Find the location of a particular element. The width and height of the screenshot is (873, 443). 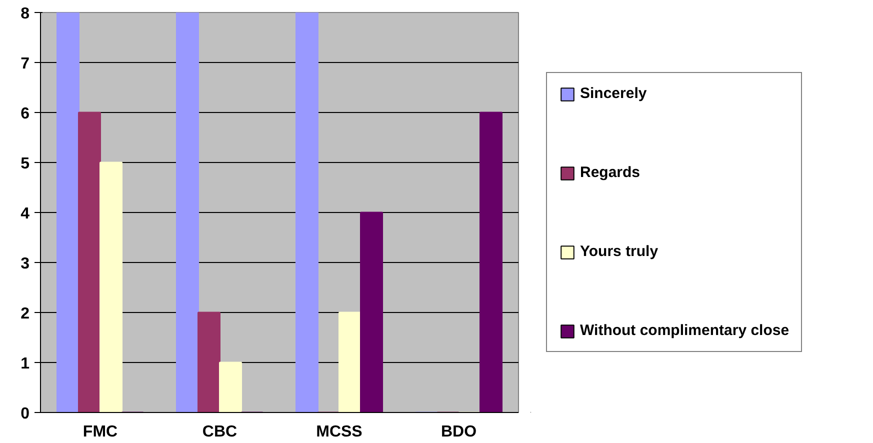

legend-label: Without complimentary close is located at coordinates (685, 330).